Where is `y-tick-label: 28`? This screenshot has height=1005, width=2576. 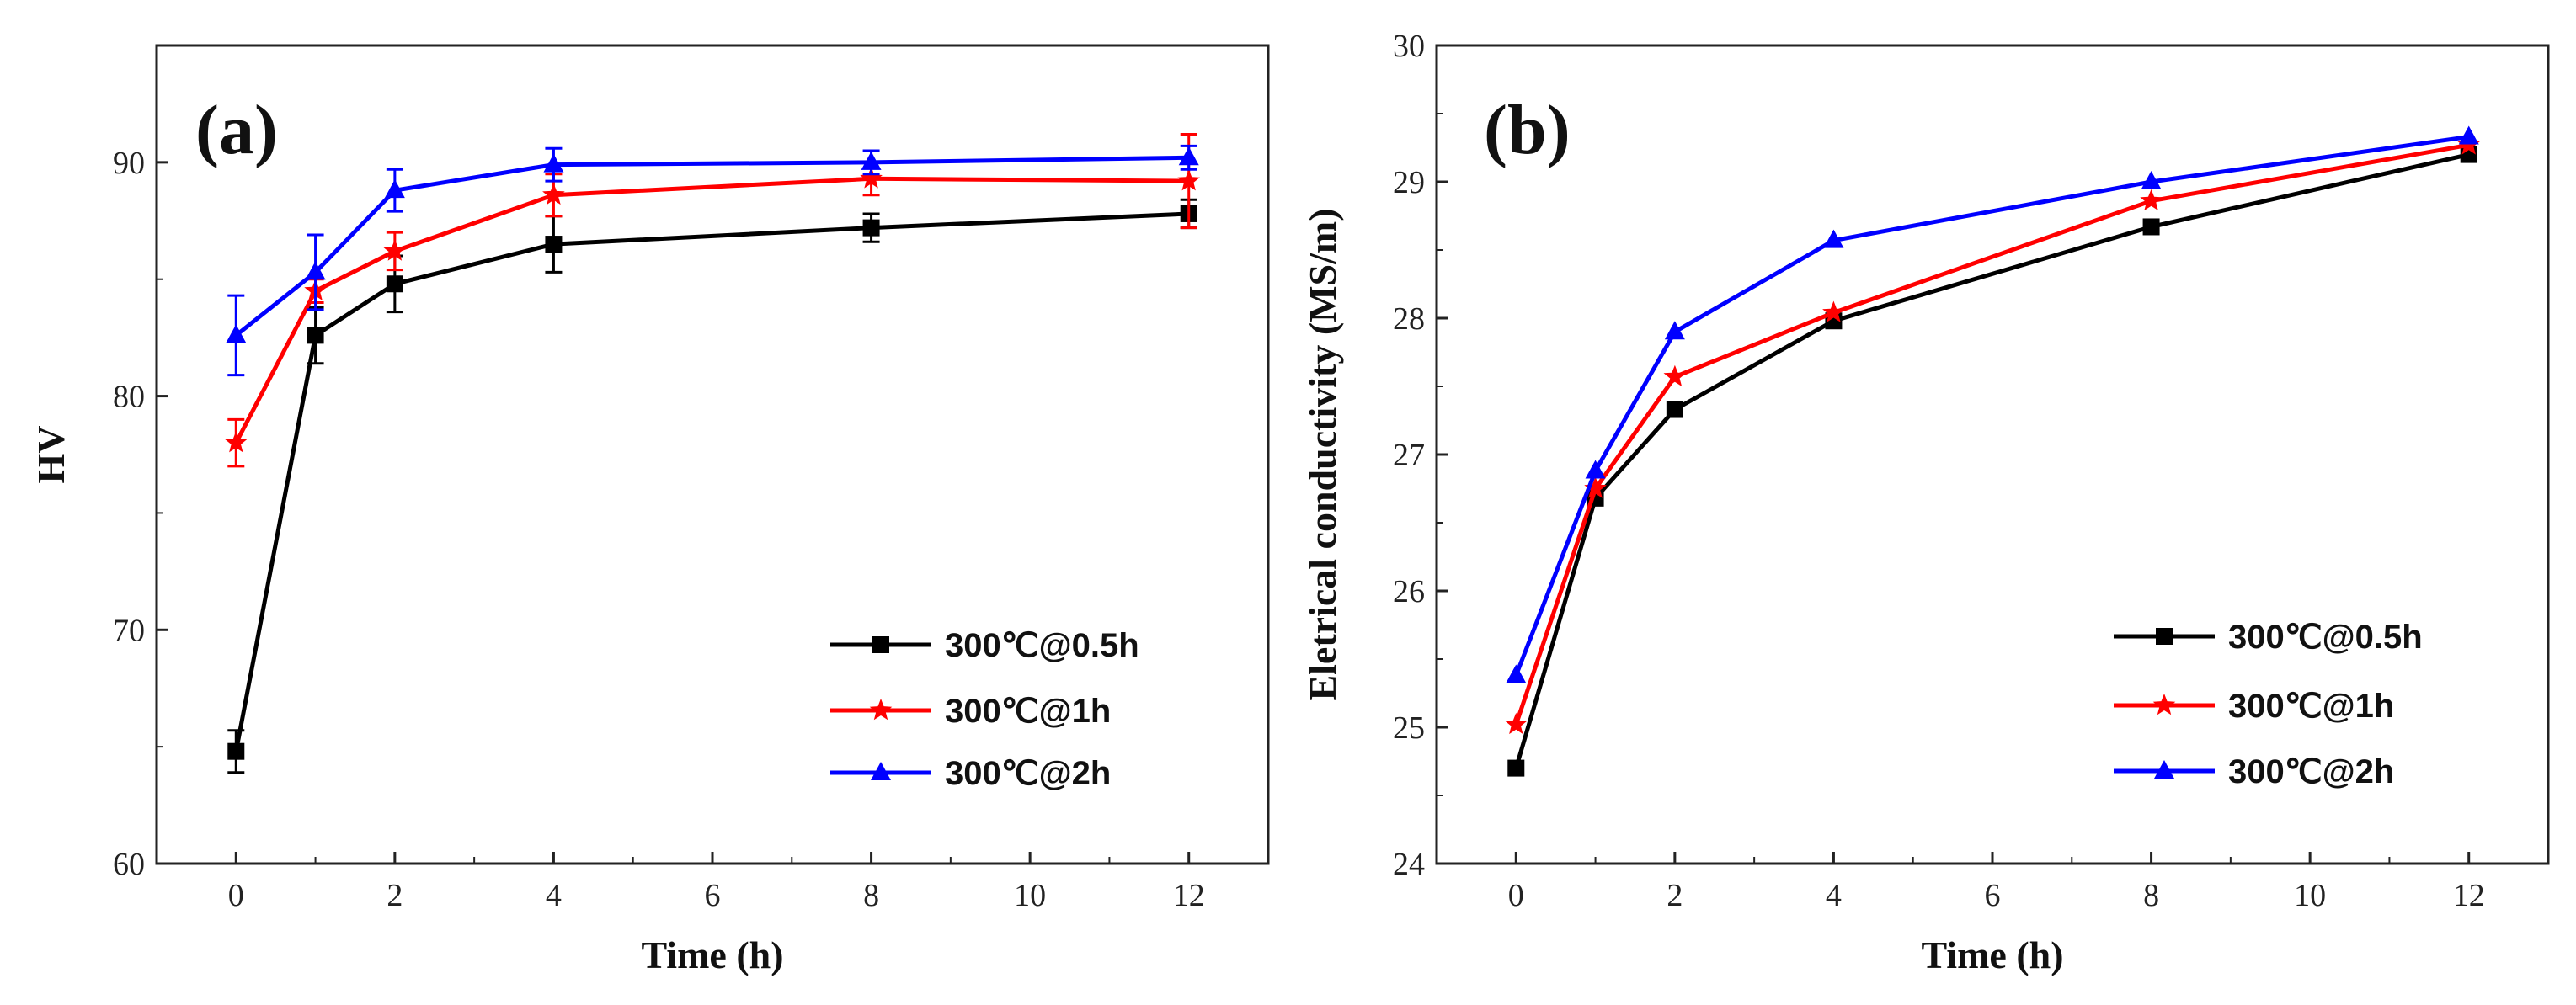 y-tick-label: 28 is located at coordinates (1409, 319).